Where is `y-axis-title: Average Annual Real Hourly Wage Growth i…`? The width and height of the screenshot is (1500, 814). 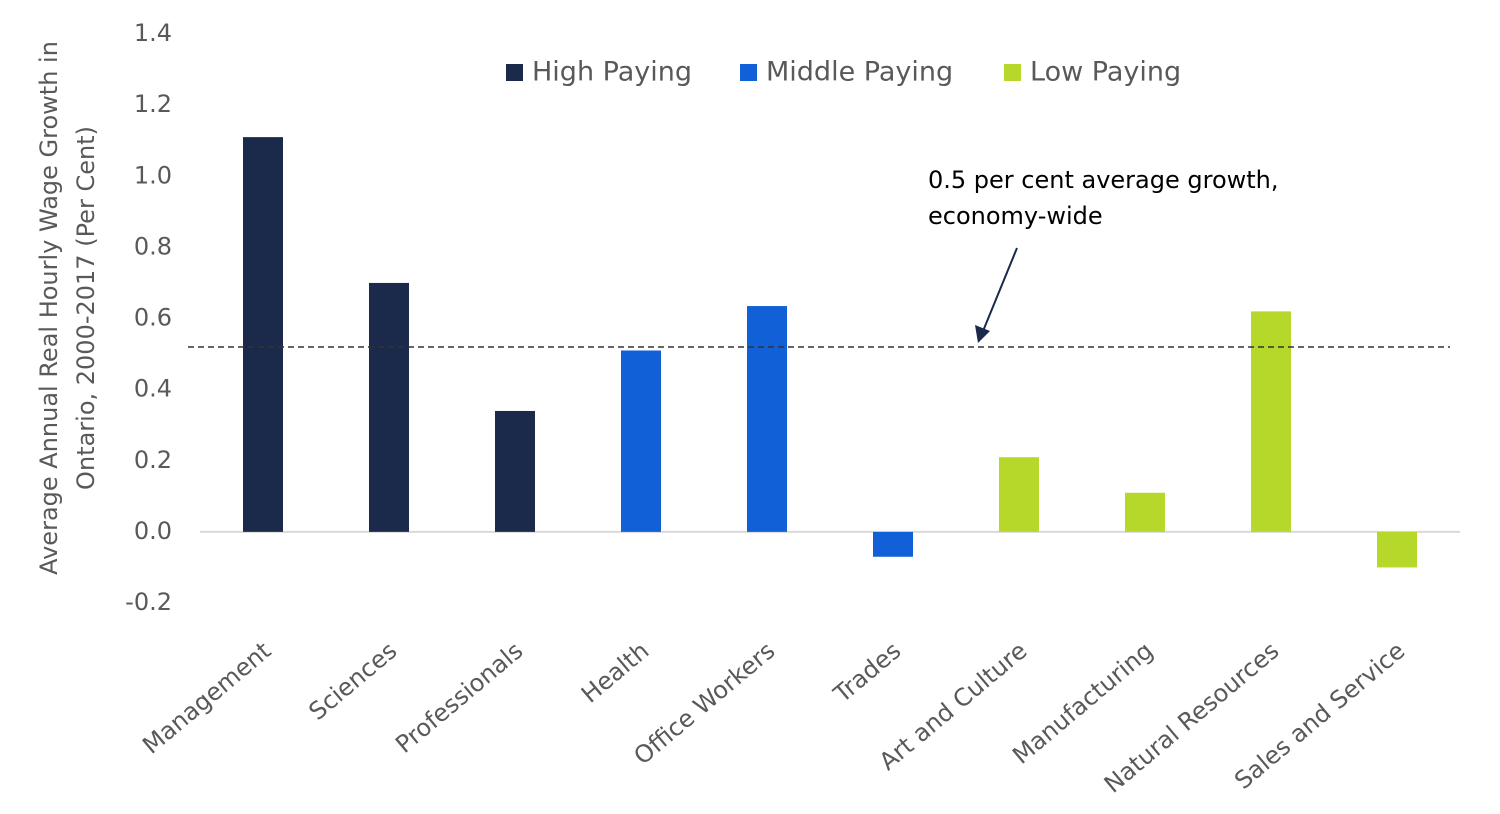 y-axis-title: Average Annual Real Hourly Wage Growth i… is located at coordinates (67, 308).